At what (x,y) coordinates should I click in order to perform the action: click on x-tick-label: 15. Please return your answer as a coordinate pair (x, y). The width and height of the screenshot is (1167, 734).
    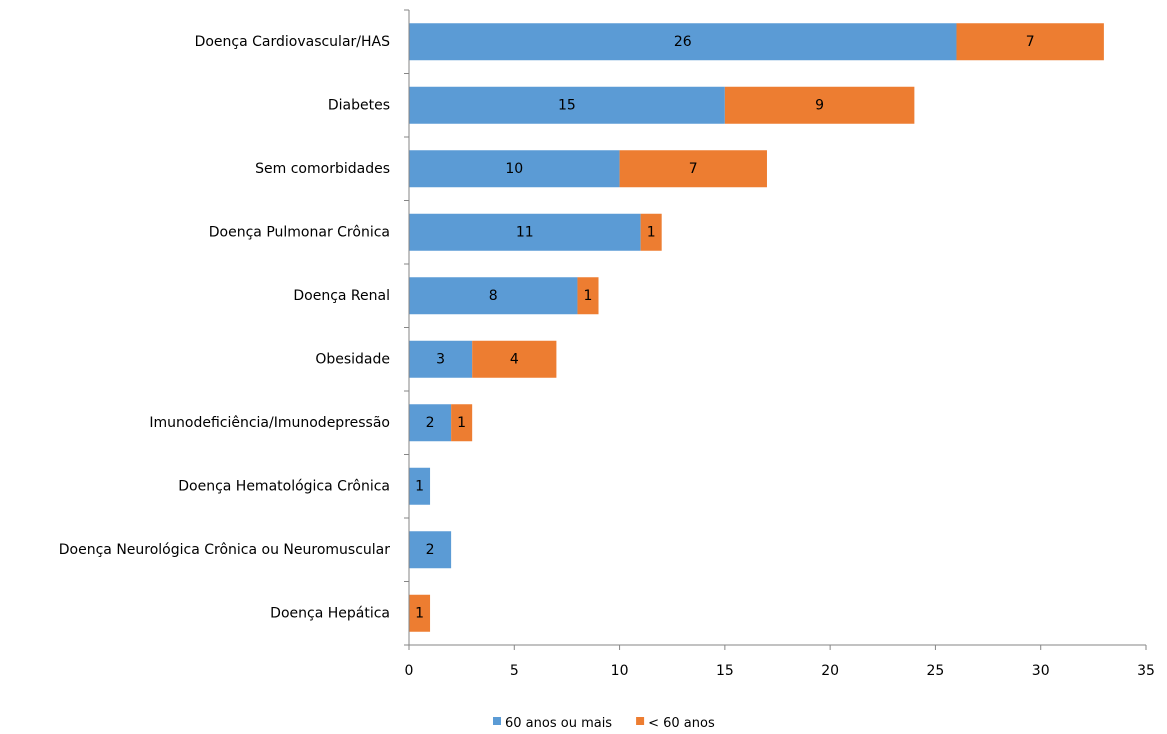
    Looking at the image, I should click on (725, 671).